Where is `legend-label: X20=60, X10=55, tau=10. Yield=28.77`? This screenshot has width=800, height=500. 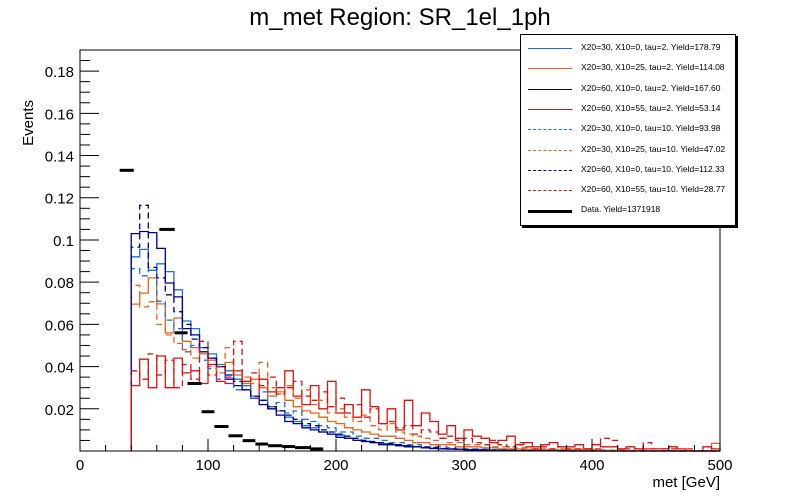 legend-label: X20=60, X10=55, tau=10. Yield=28.77 is located at coordinates (653, 189).